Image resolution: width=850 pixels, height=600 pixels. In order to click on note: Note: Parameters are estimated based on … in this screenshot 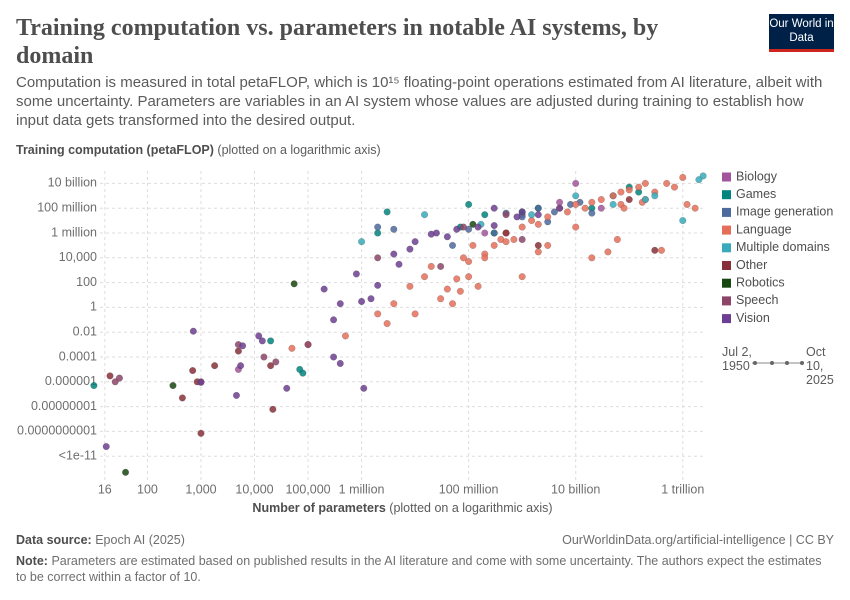, I will do `click(421, 569)`.